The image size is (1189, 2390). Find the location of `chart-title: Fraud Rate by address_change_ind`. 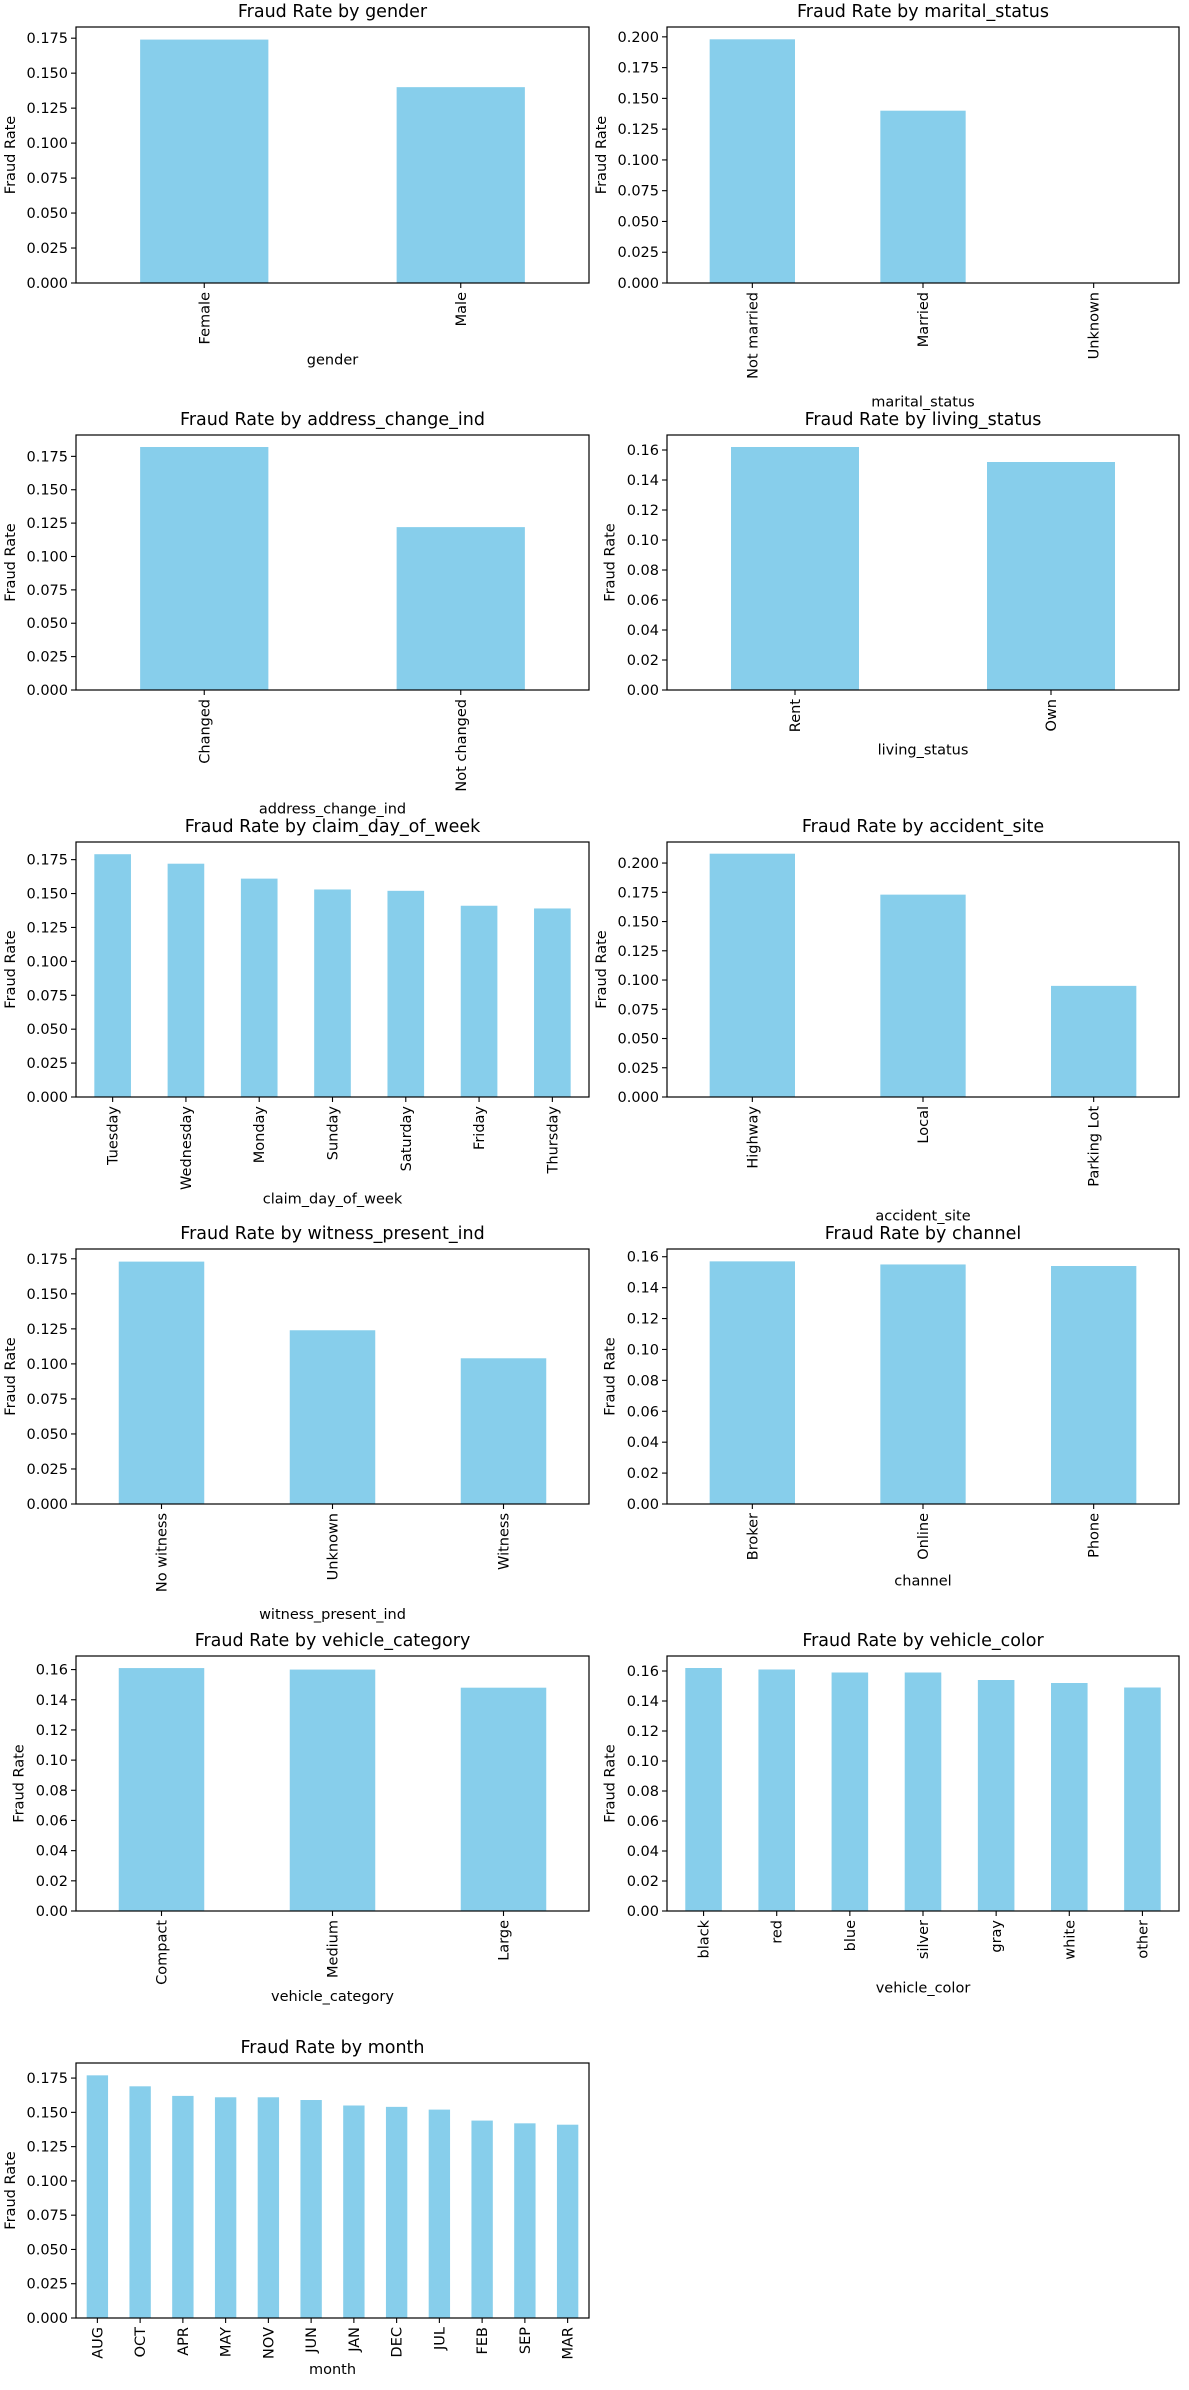

chart-title: Fraud Rate by address_change_ind is located at coordinates (332, 420).